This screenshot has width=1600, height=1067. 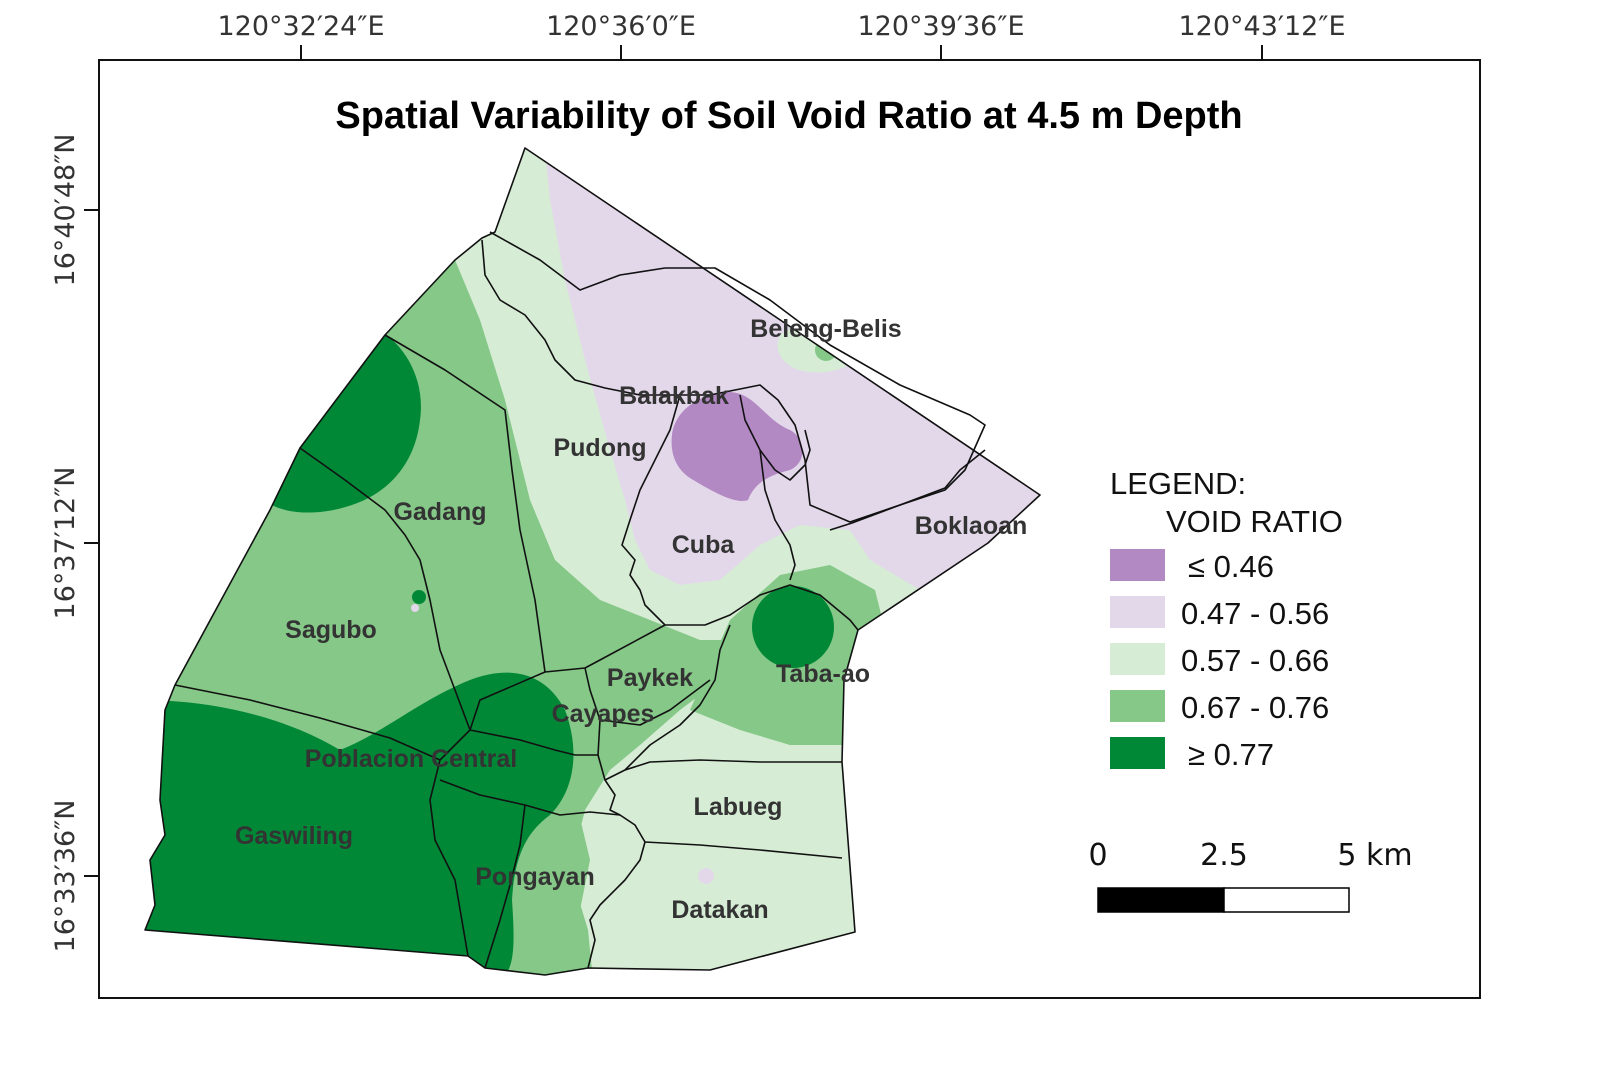 I want to click on region-label-poblacion-central: Poblacion Central, so click(x=411, y=759).